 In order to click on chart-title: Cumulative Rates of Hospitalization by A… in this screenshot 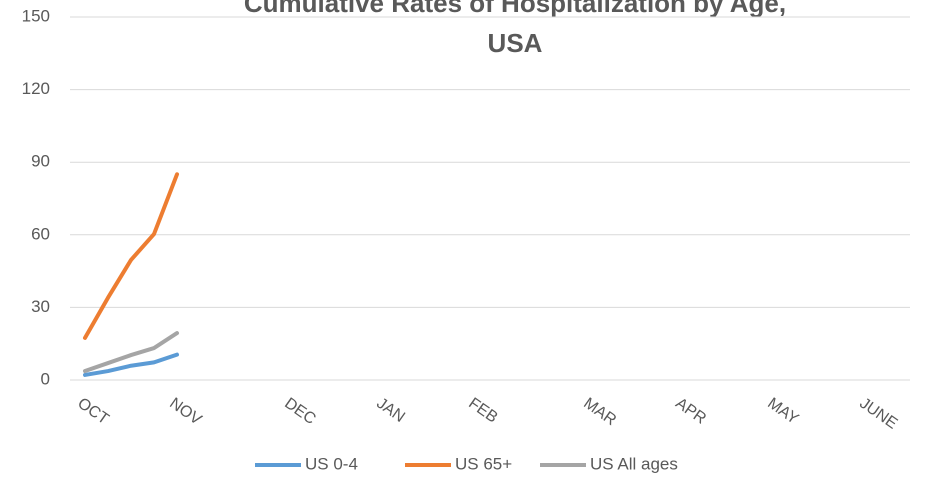, I will do `click(515, 29)`.